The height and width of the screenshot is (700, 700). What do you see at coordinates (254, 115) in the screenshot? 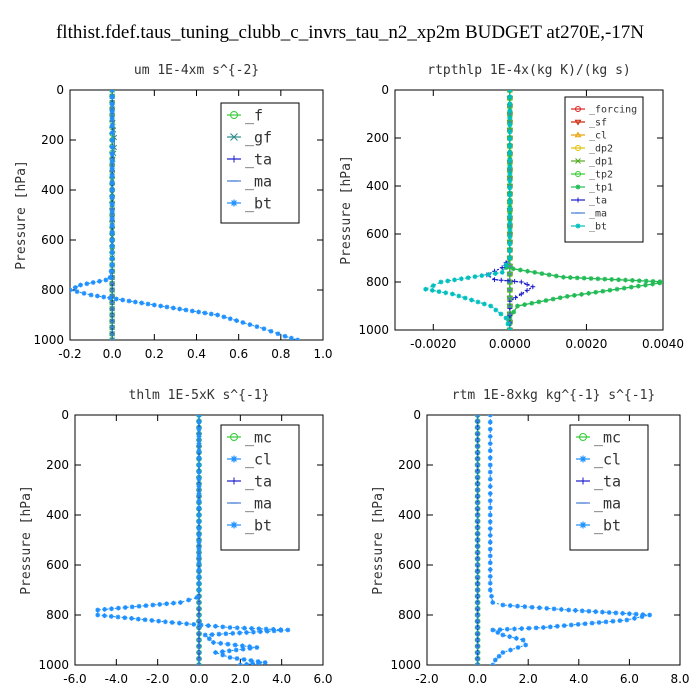
I see `legend-label: _f` at bounding box center [254, 115].